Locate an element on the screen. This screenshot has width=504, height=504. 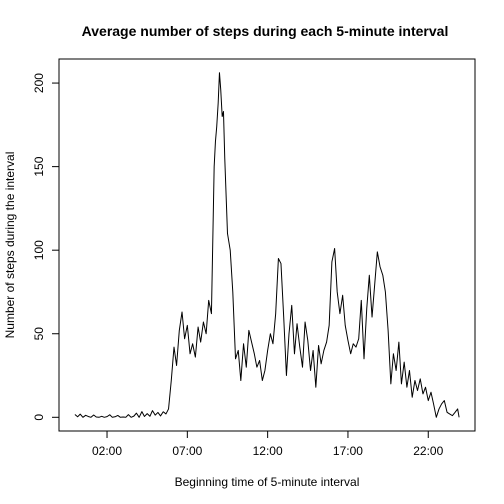
x-axis-label: Beginning time of 5-minute interval is located at coordinates (267, 482).